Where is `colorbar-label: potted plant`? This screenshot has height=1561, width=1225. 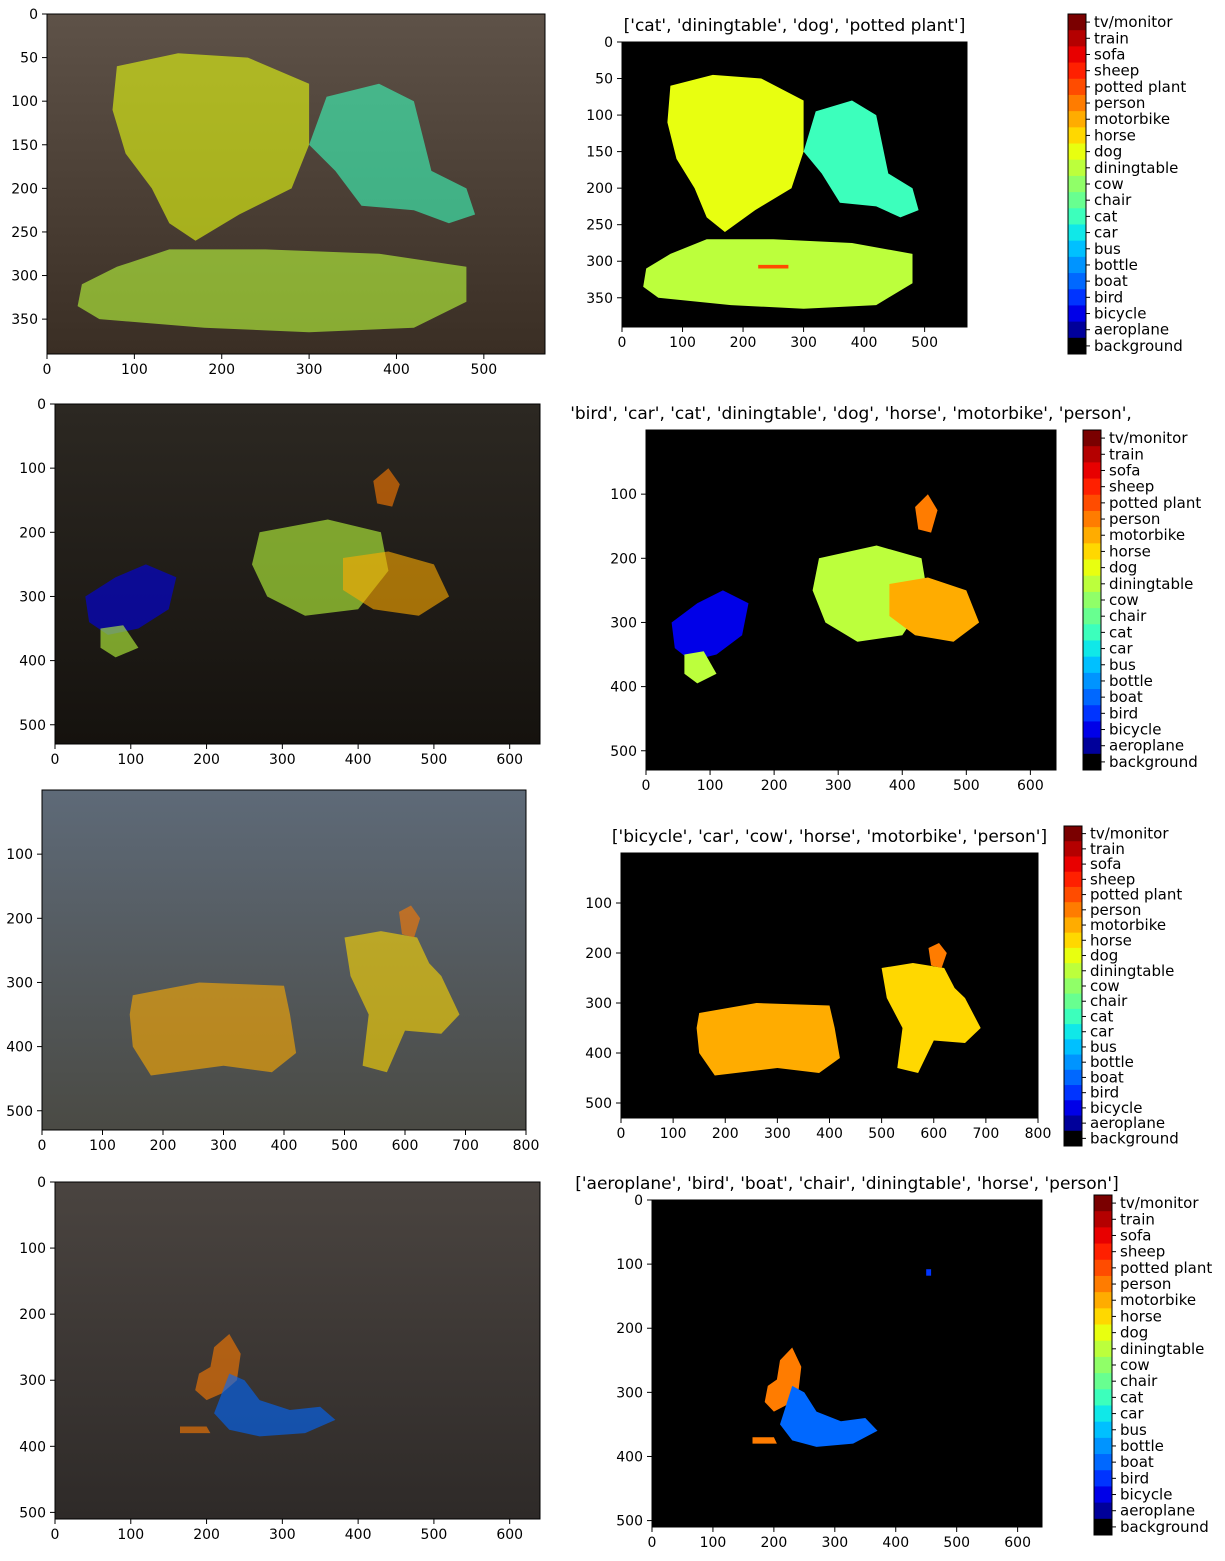 colorbar-label: potted plant is located at coordinates (1140, 87).